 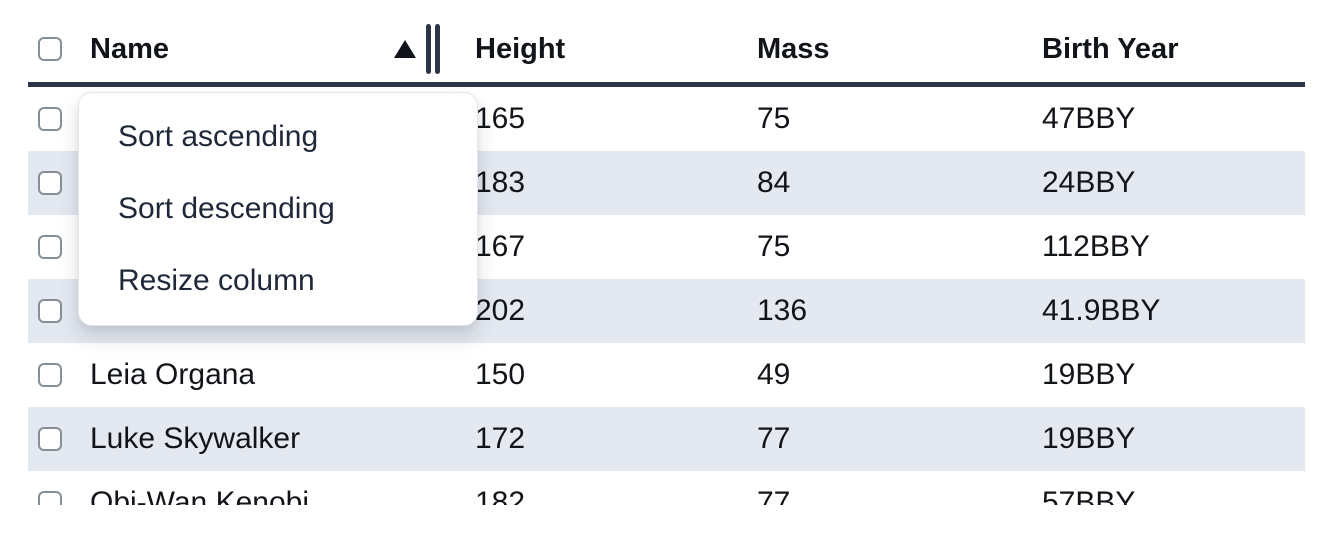 What do you see at coordinates (50, 49) in the screenshot?
I see `select-all-checkbox` at bounding box center [50, 49].